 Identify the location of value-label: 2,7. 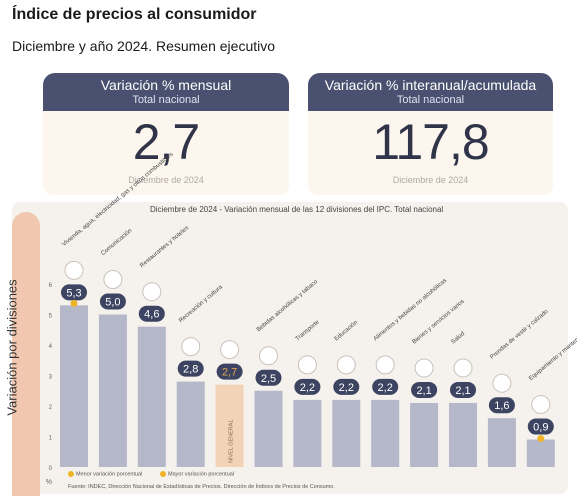
(229, 373).